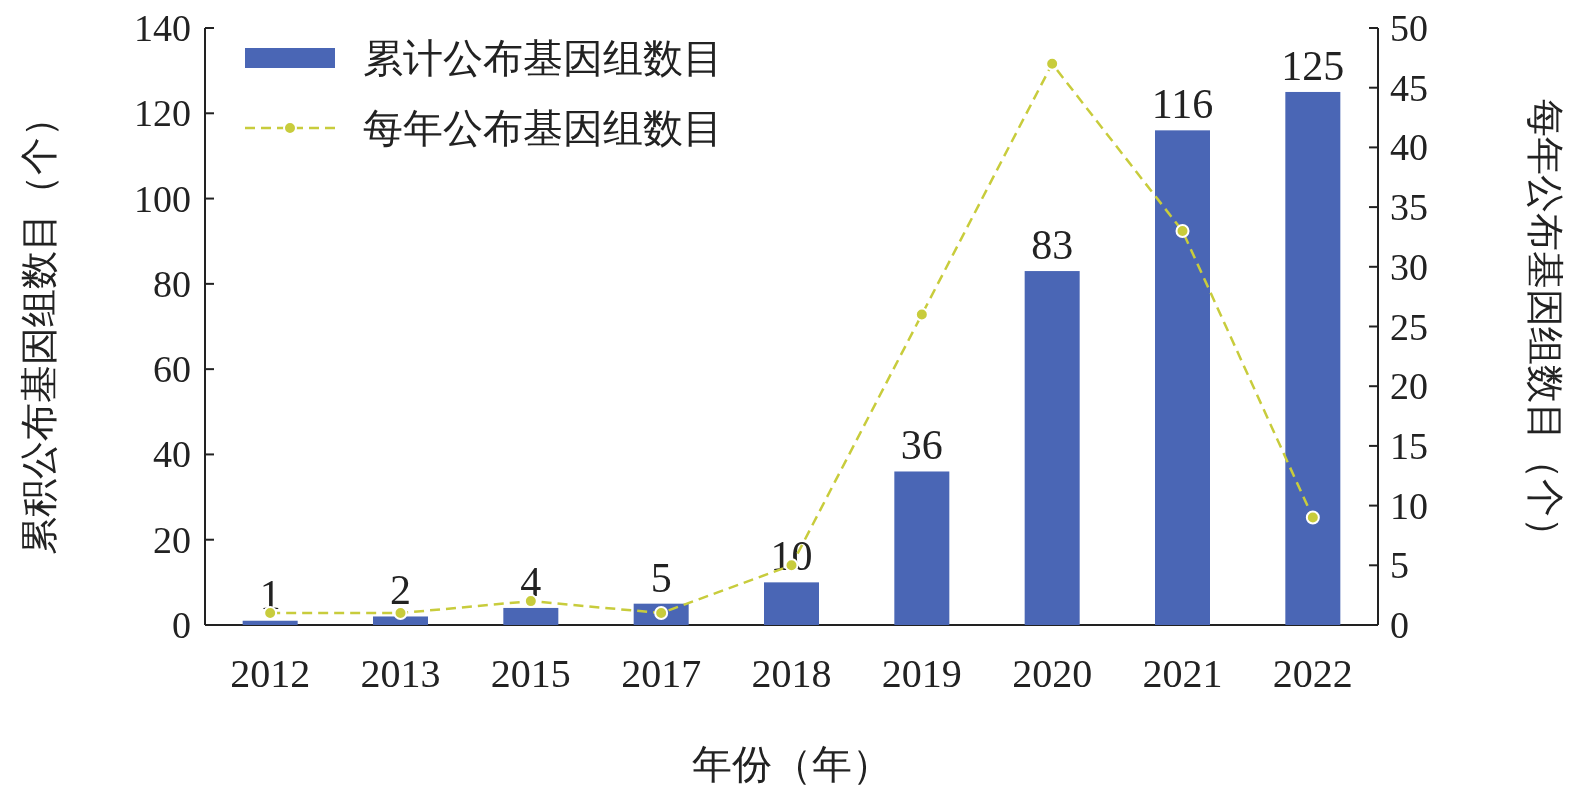  Describe the element at coordinates (1409, 445) in the screenshot. I see `y2-tick-label: 15` at that location.